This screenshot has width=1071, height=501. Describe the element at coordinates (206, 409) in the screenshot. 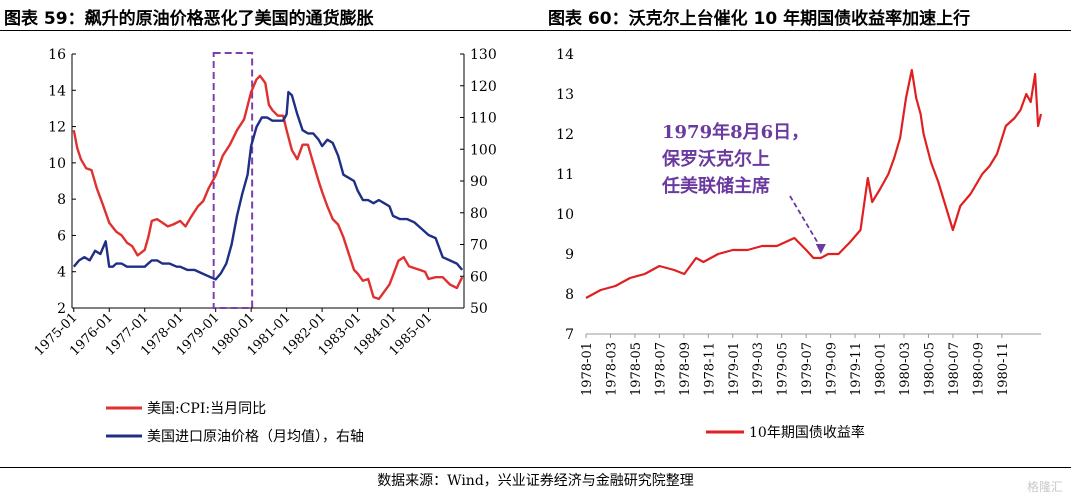

I see `left-legend-label: 美国:CPI:当月同比` at that location.